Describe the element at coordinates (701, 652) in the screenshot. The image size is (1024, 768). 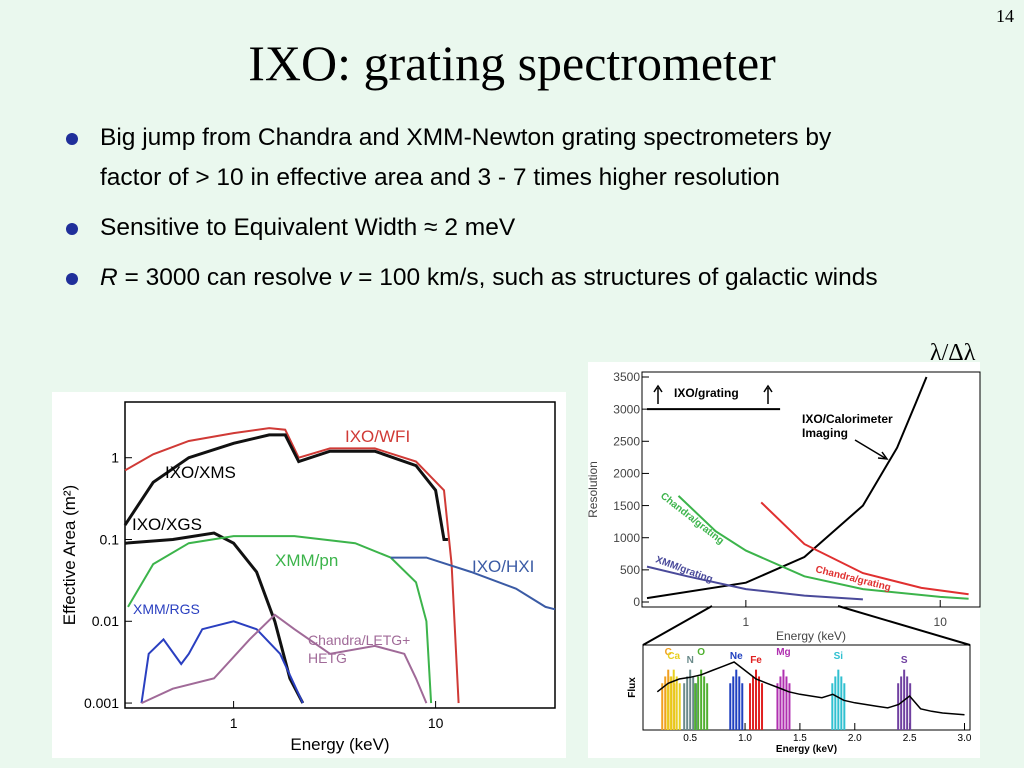
I see `element-label: O` at that location.